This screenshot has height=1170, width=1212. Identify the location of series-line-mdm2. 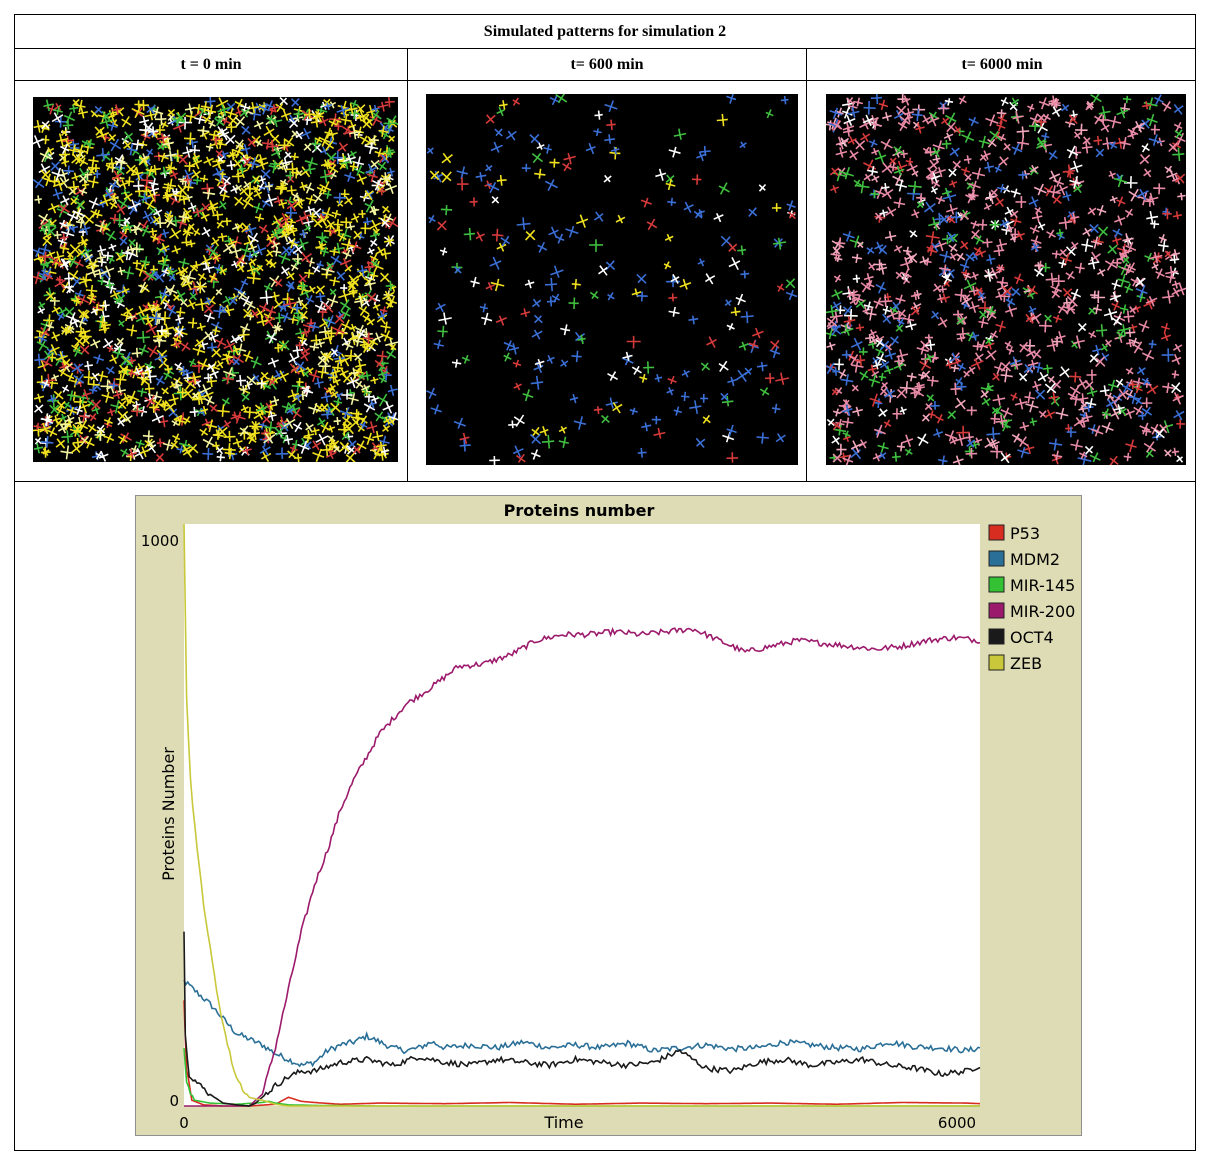
(582, 1023).